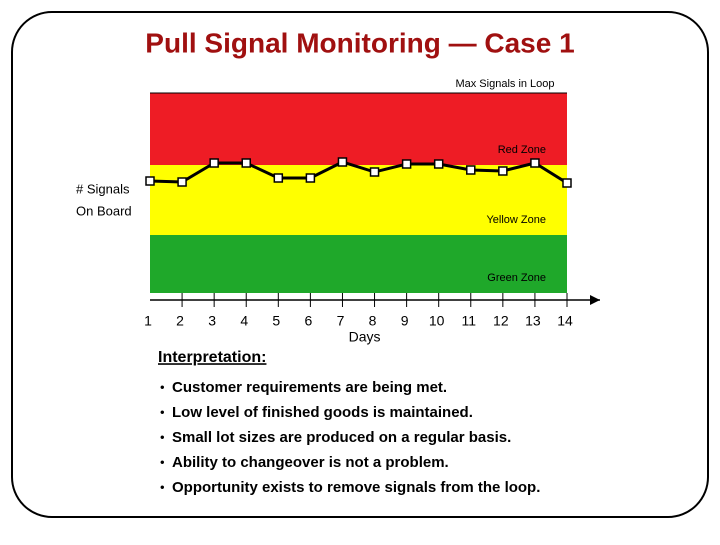 Image resolution: width=720 pixels, height=545 pixels. What do you see at coordinates (365, 337) in the screenshot?
I see `x-label: Days` at bounding box center [365, 337].